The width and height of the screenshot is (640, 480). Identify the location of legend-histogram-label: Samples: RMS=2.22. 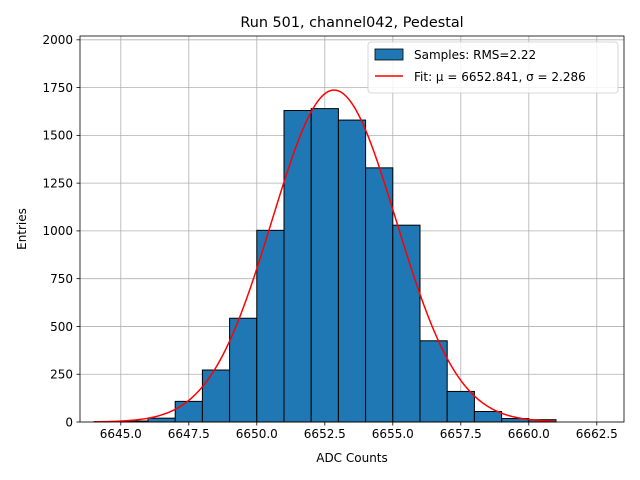
(475, 55).